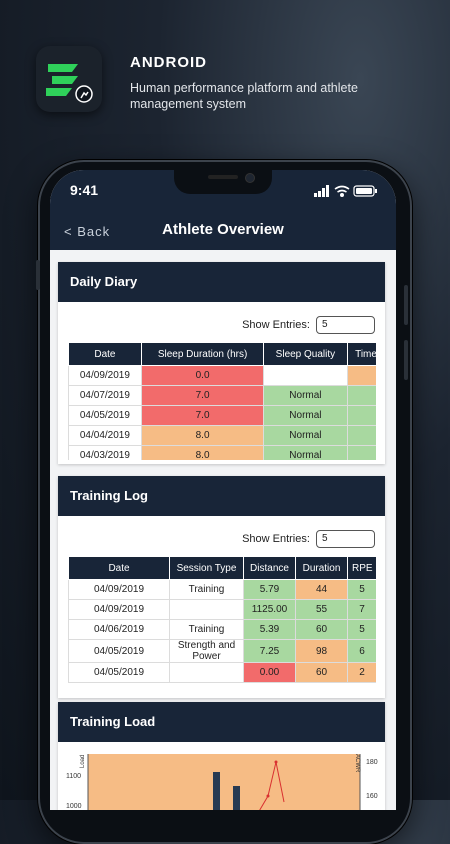  Describe the element at coordinates (361, 375) in the screenshot. I see `table-cell: True` at that location.